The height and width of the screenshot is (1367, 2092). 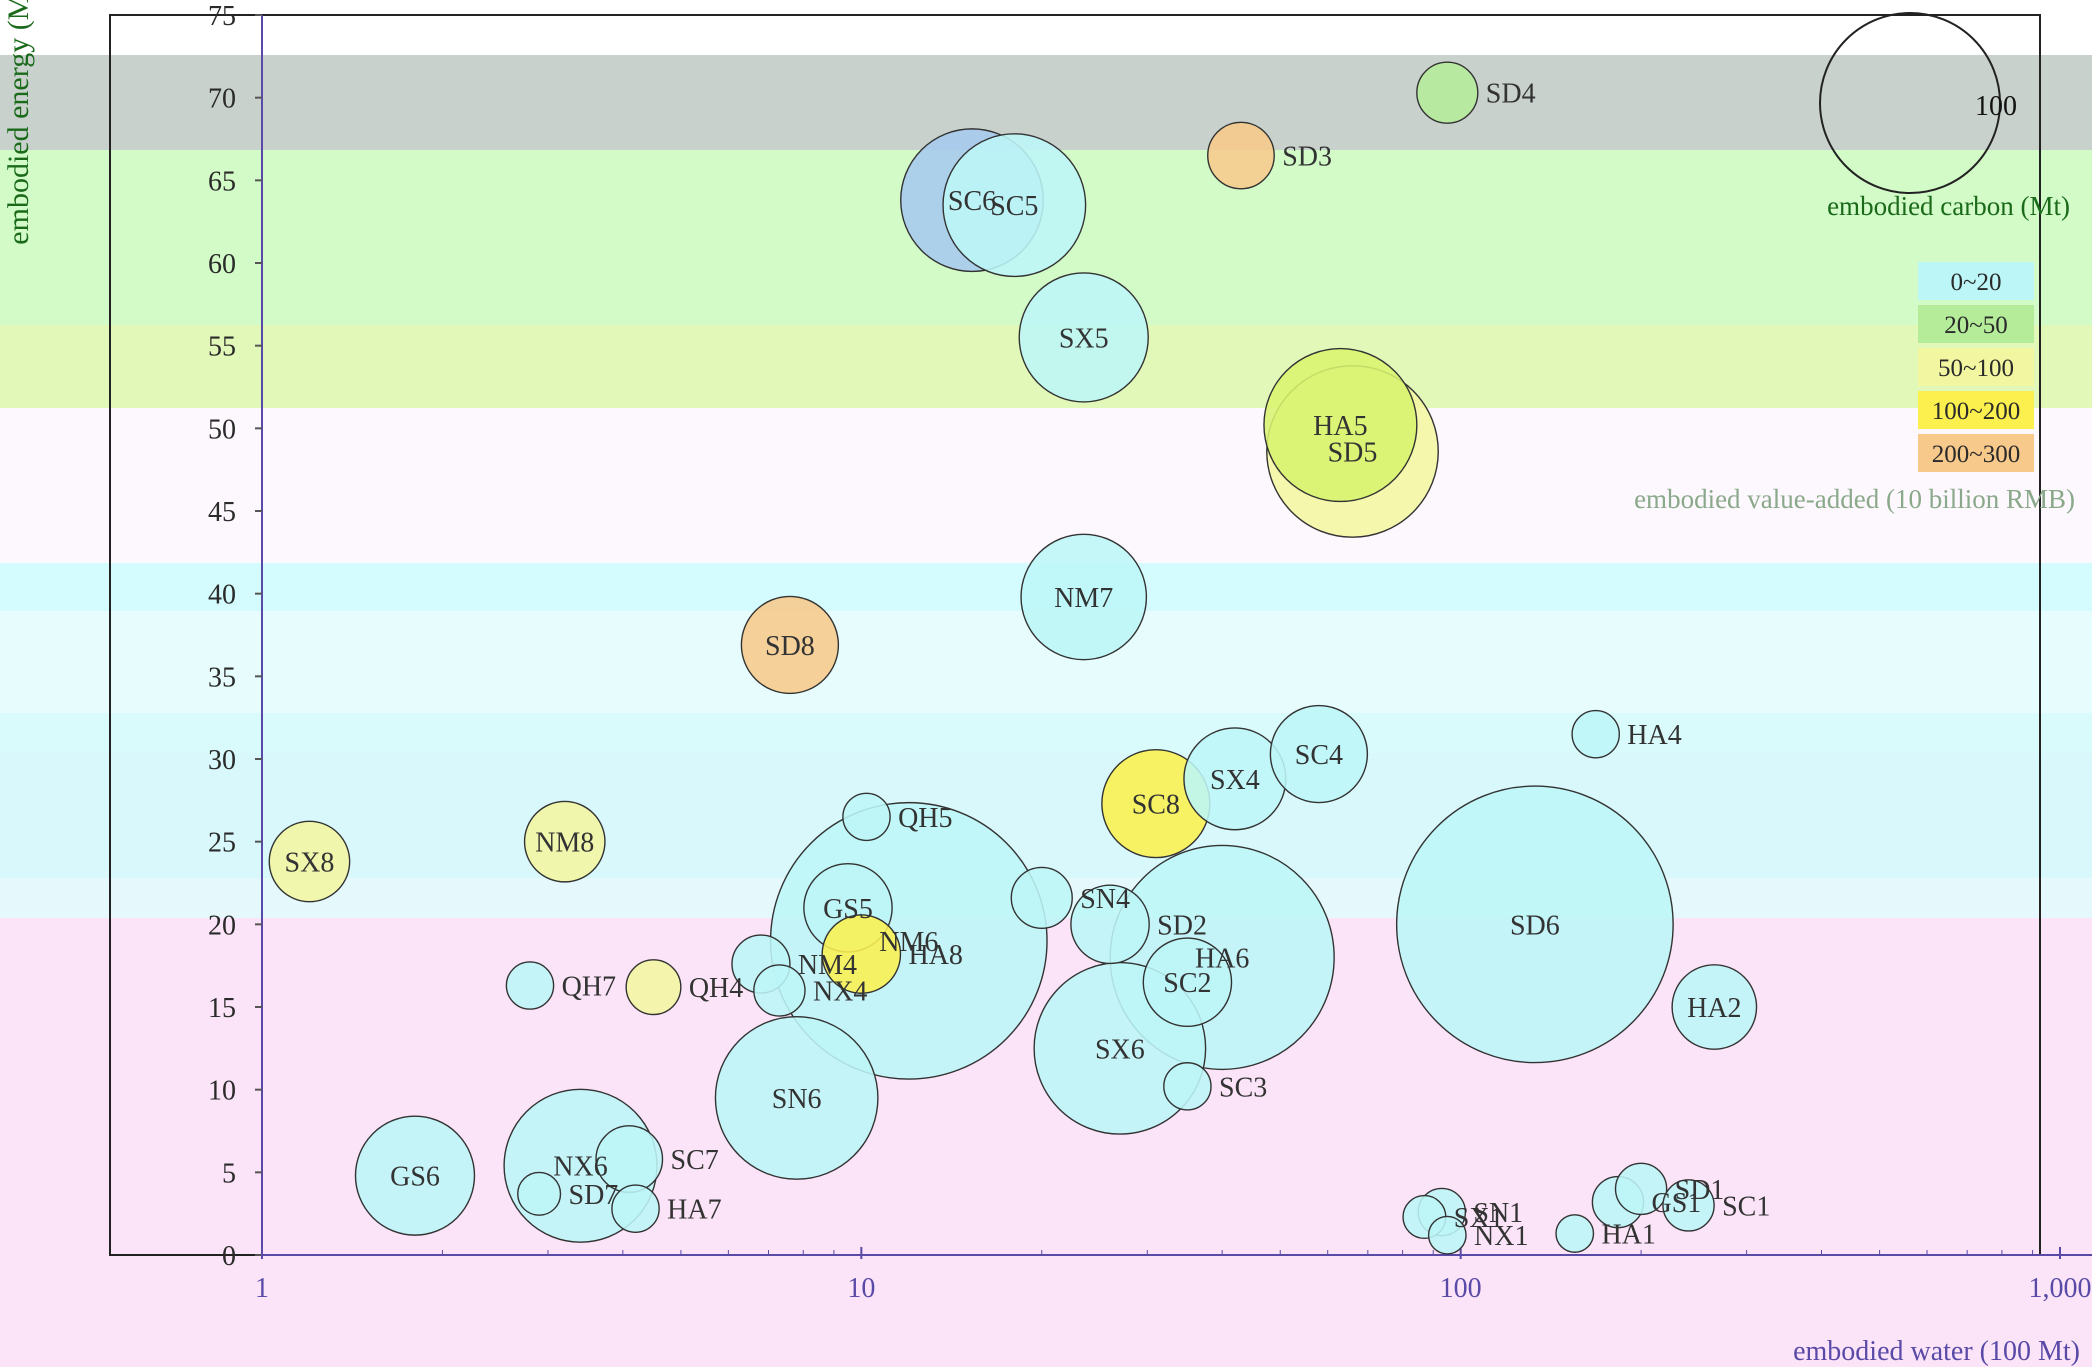 I want to click on bubble-label-sx4: SX4, so click(x=1235, y=780).